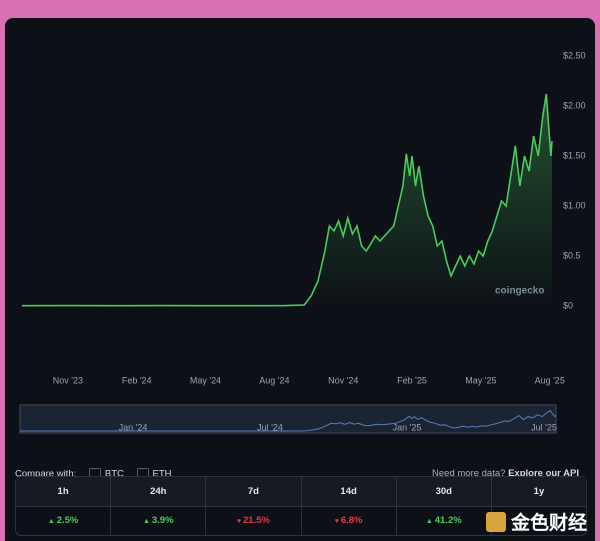  Describe the element at coordinates (495, 521) in the screenshot. I see `logo-icon` at that location.